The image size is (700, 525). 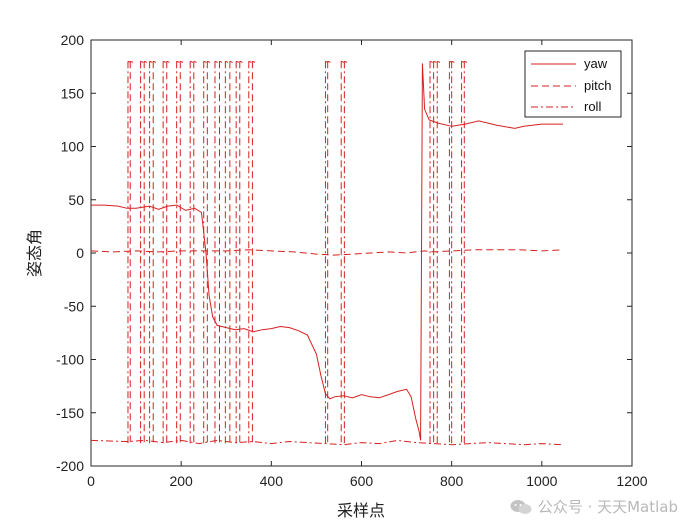 What do you see at coordinates (73, 93) in the screenshot?
I see `y-tick-label: 150` at bounding box center [73, 93].